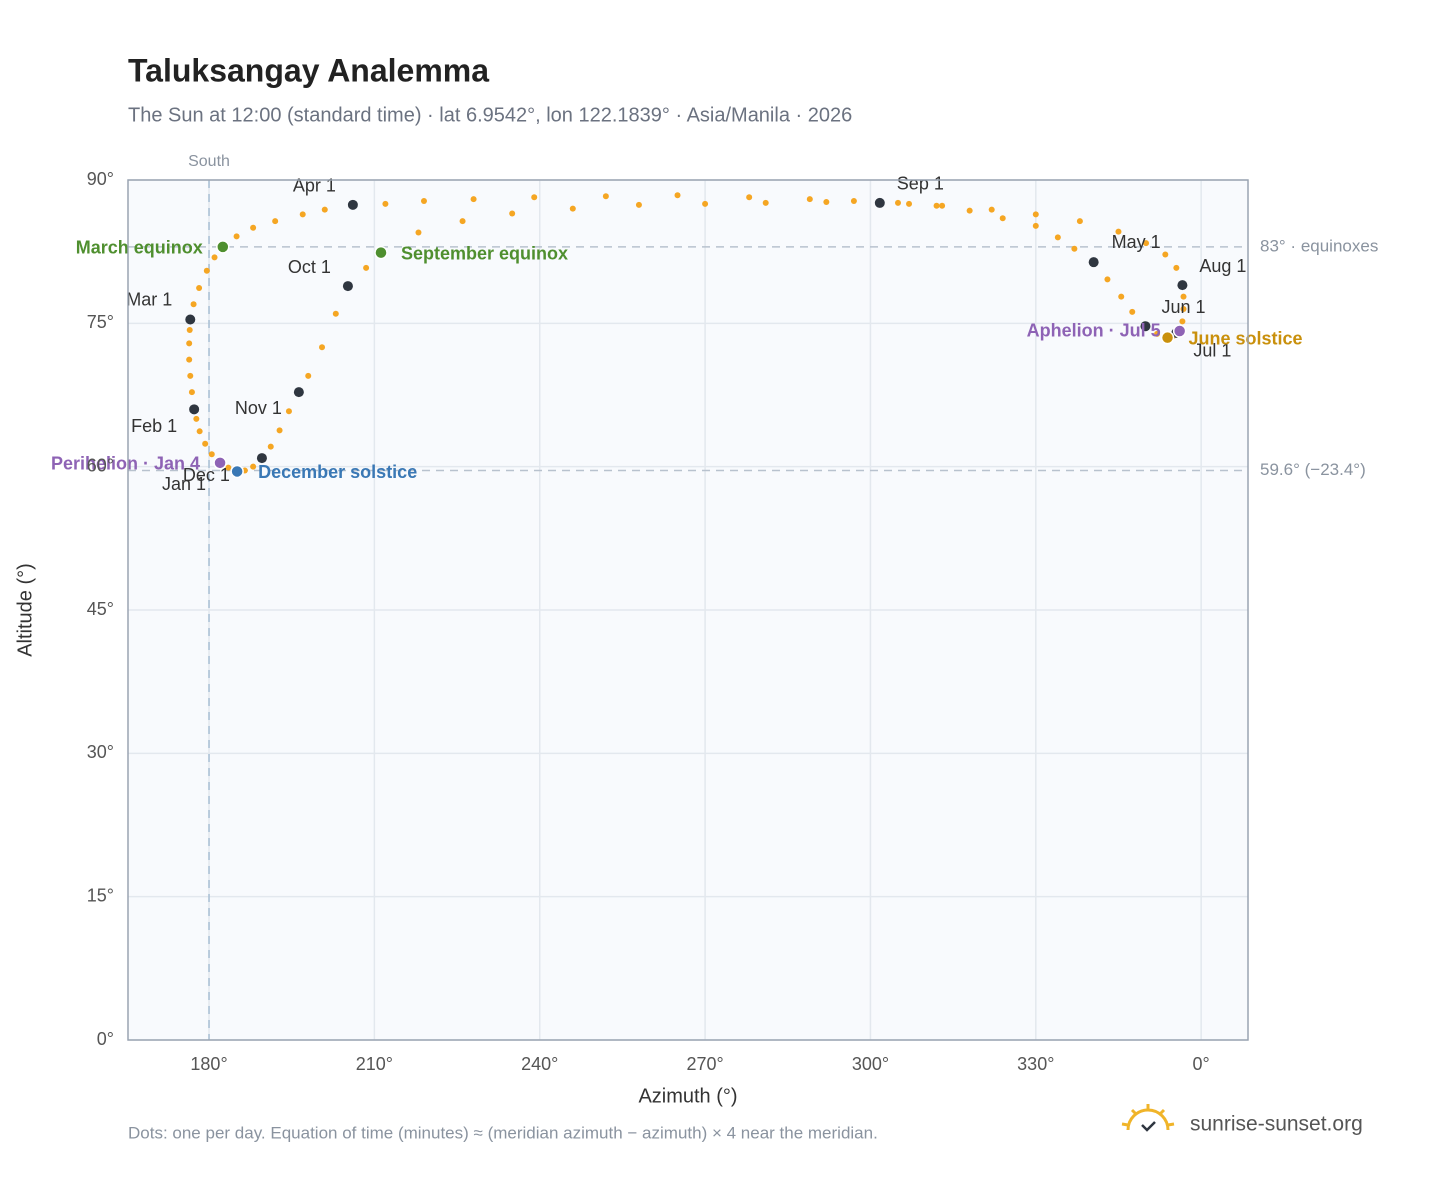 Image resolution: width=1448 pixels, height=1188 pixels. What do you see at coordinates (208, 1064) in the screenshot?
I see `x-tick-label: 180°` at bounding box center [208, 1064].